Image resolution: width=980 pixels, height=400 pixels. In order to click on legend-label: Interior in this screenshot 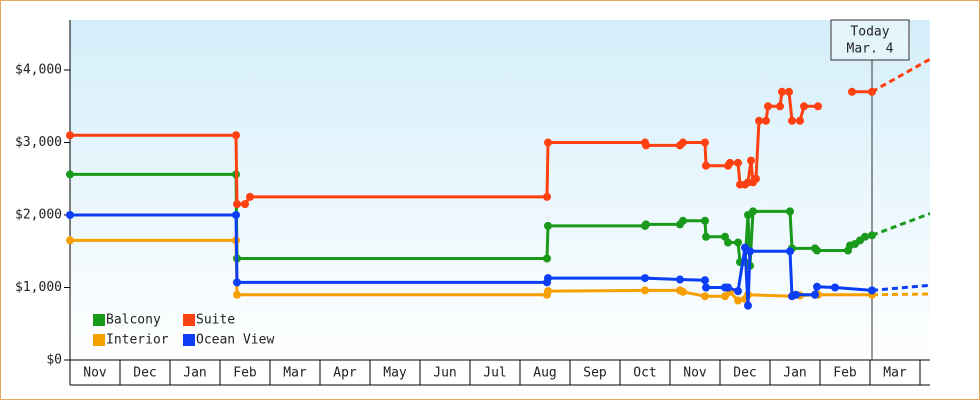, I will do `click(137, 340)`.